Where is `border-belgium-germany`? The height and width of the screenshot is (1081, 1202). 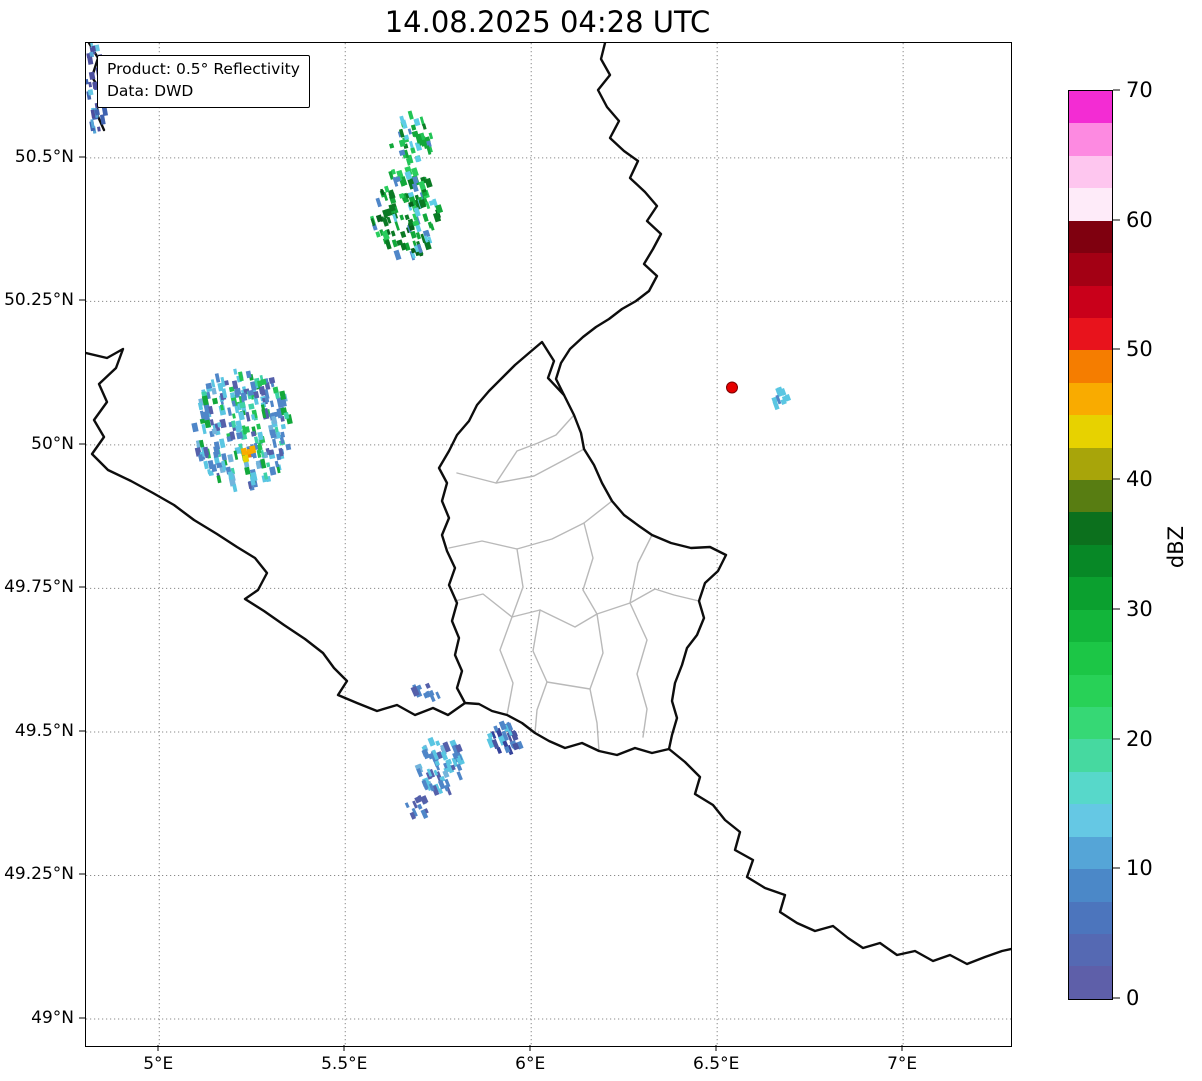
border-belgium-germany is located at coordinates (608, 220).